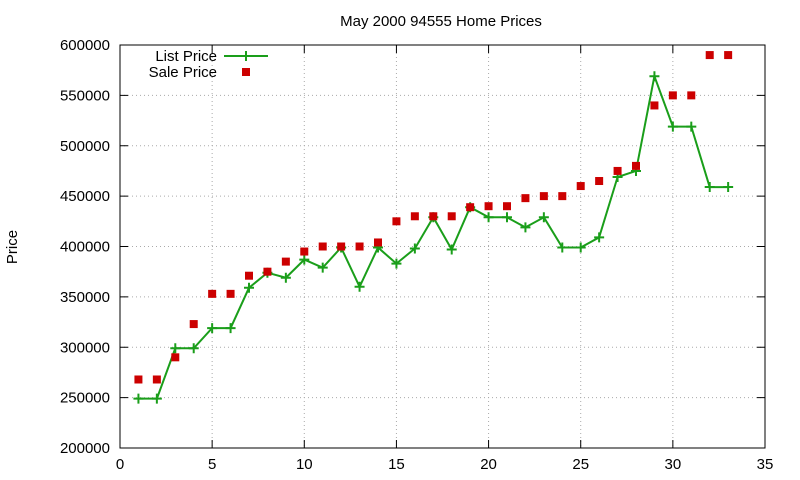 The height and width of the screenshot is (480, 800). I want to click on x-tick-label: 15, so click(396, 464).